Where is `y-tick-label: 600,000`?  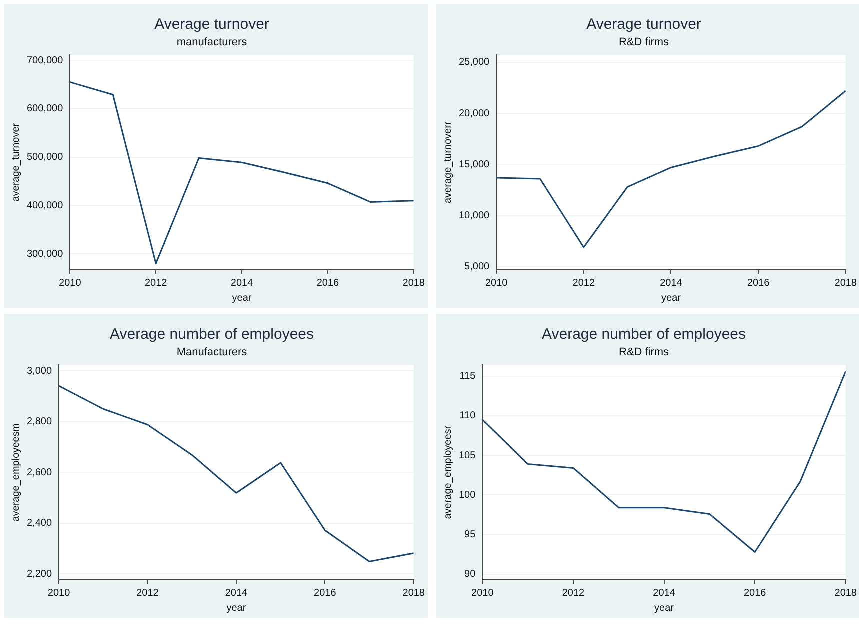 y-tick-label: 600,000 is located at coordinates (45, 109).